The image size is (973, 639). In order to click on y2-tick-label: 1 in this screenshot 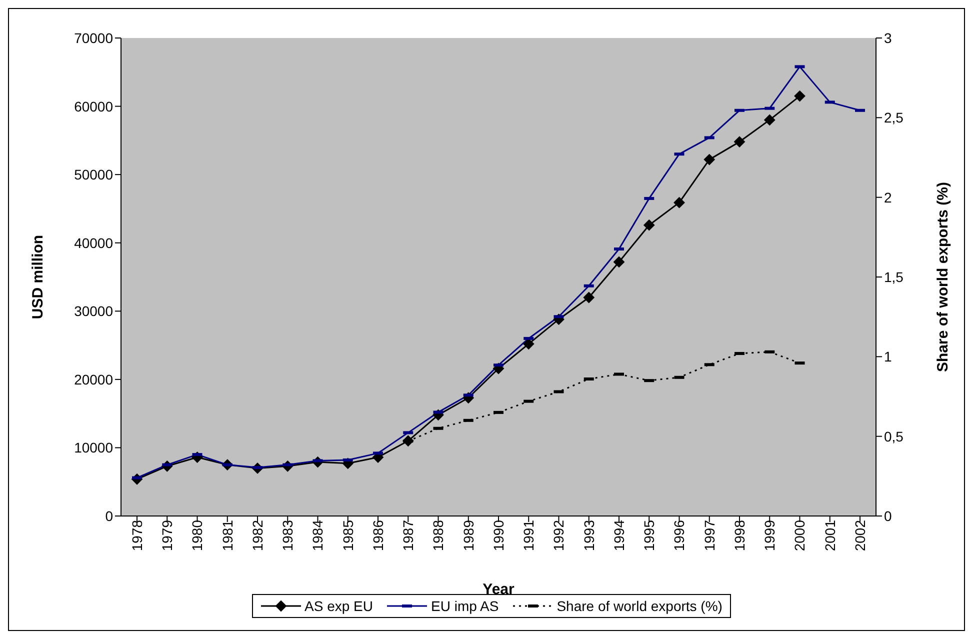, I will do `click(888, 356)`.